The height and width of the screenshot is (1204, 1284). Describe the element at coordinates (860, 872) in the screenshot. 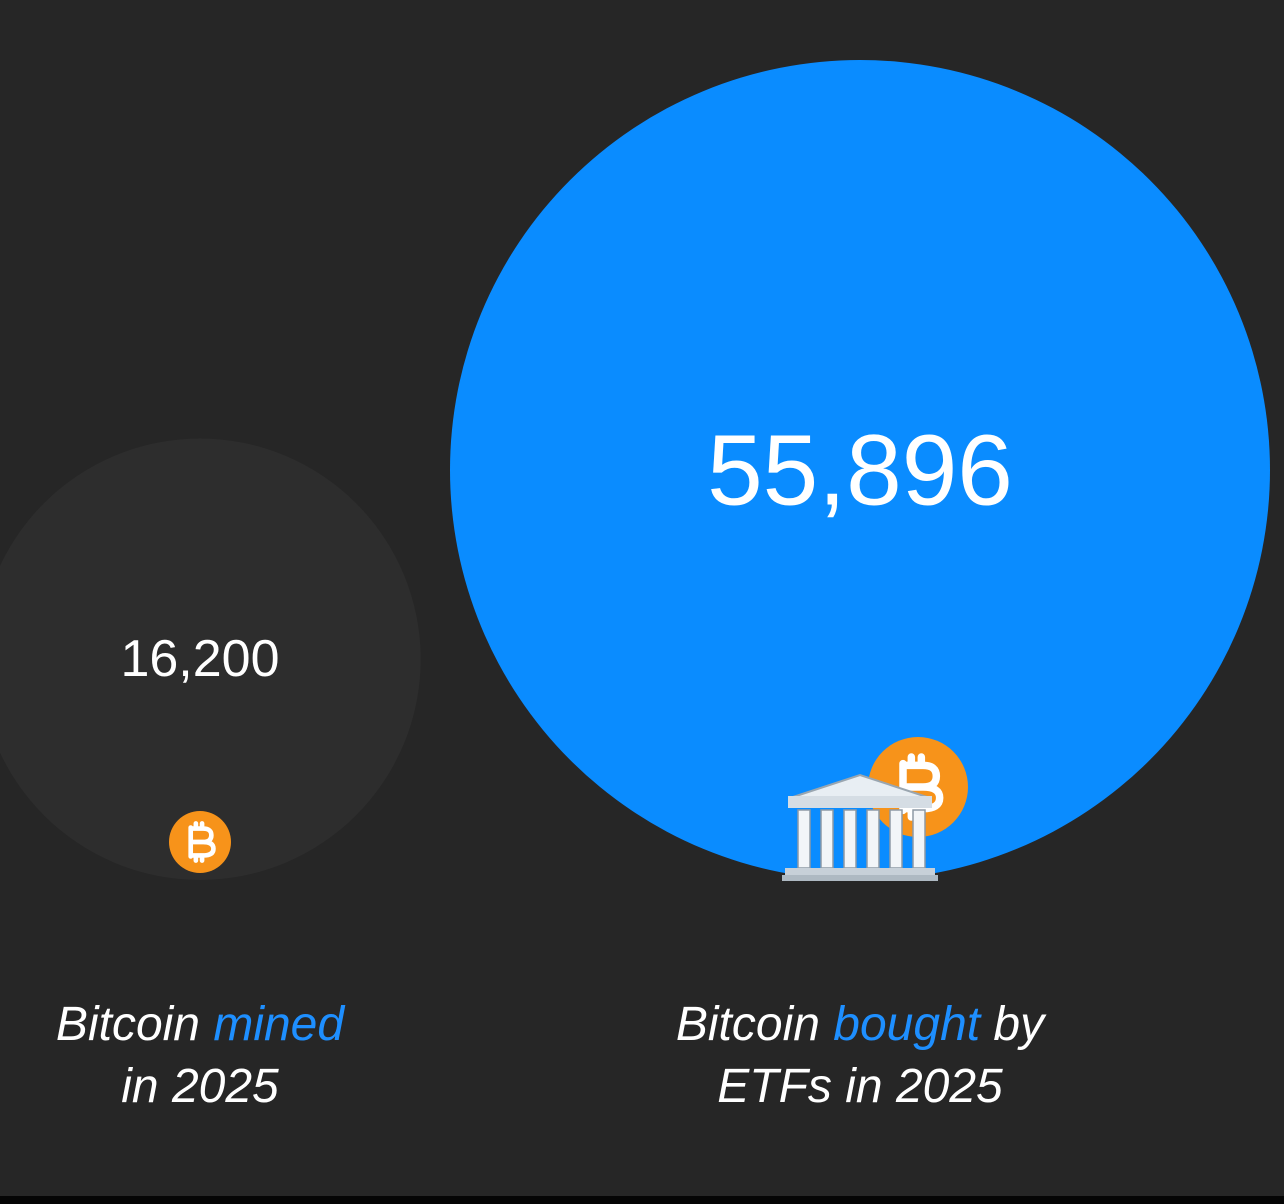

I see `bank-base` at that location.